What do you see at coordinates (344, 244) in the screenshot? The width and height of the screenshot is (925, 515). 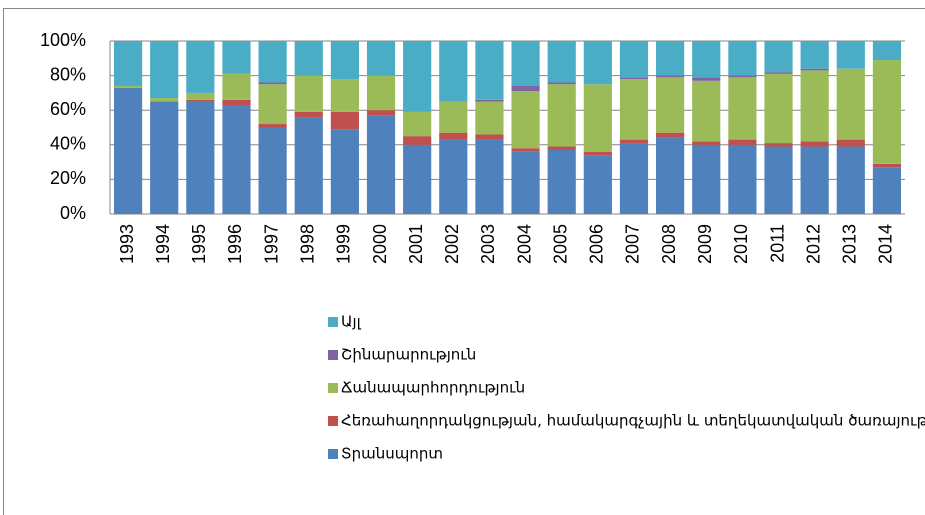 I see `x-tick-label: 1999` at bounding box center [344, 244].